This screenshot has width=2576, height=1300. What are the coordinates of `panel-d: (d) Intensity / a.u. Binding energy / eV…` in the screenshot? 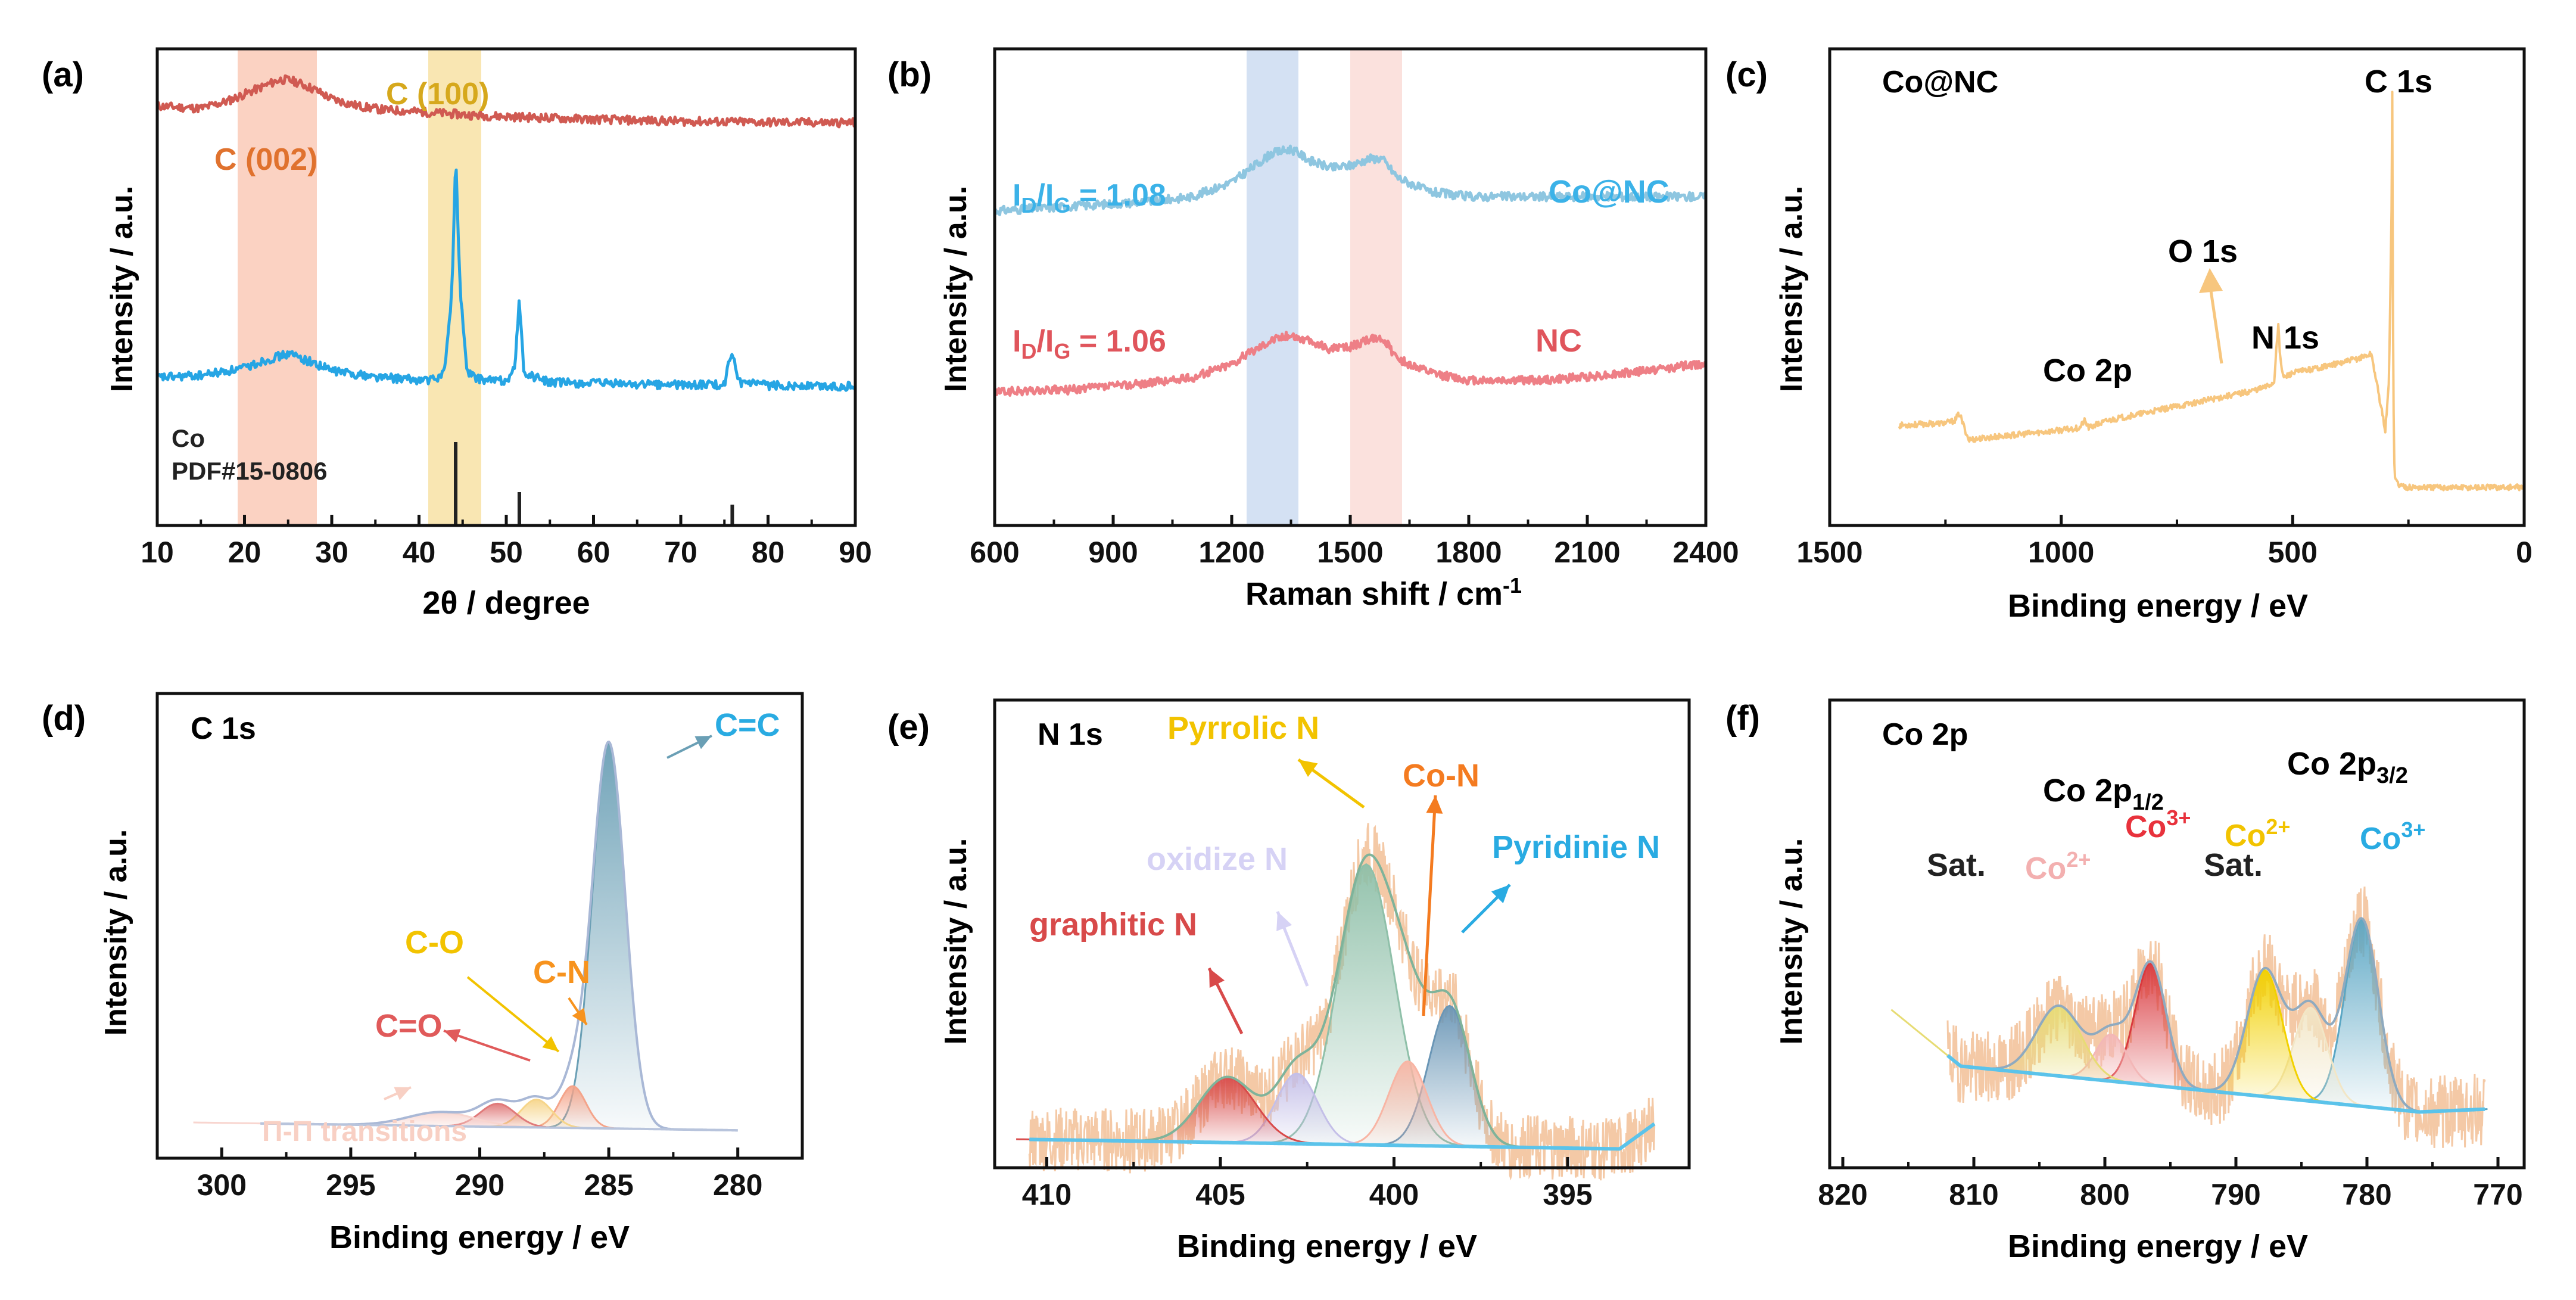 It's located at (423, 973).